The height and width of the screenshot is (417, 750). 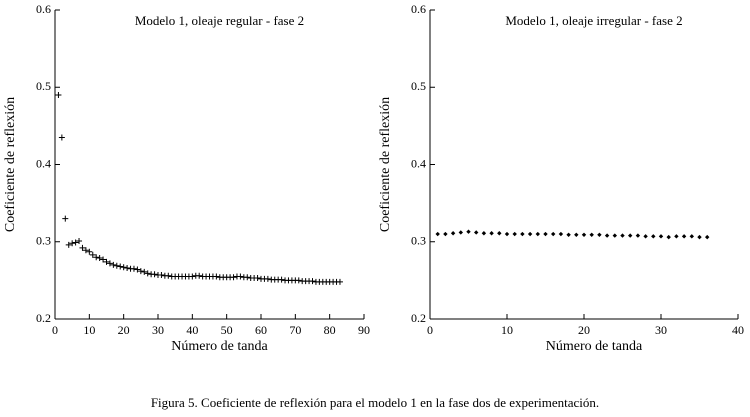 What do you see at coordinates (295, 330) in the screenshot?
I see `x-tick-label: 70` at bounding box center [295, 330].